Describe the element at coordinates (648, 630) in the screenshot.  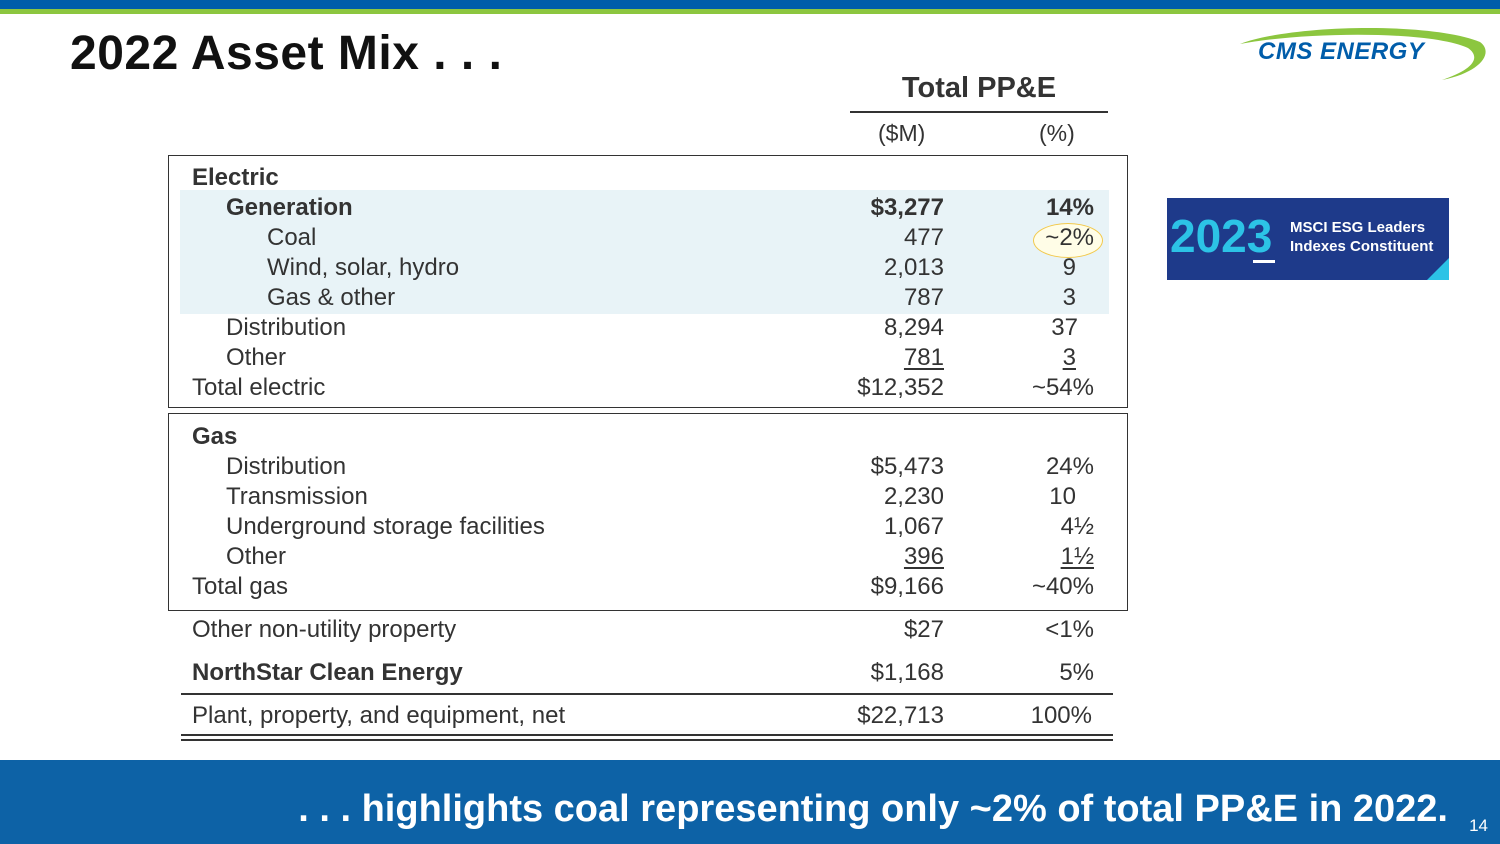
I see `other-non-utility-row: Other non-utility property $27 <1%` at that location.